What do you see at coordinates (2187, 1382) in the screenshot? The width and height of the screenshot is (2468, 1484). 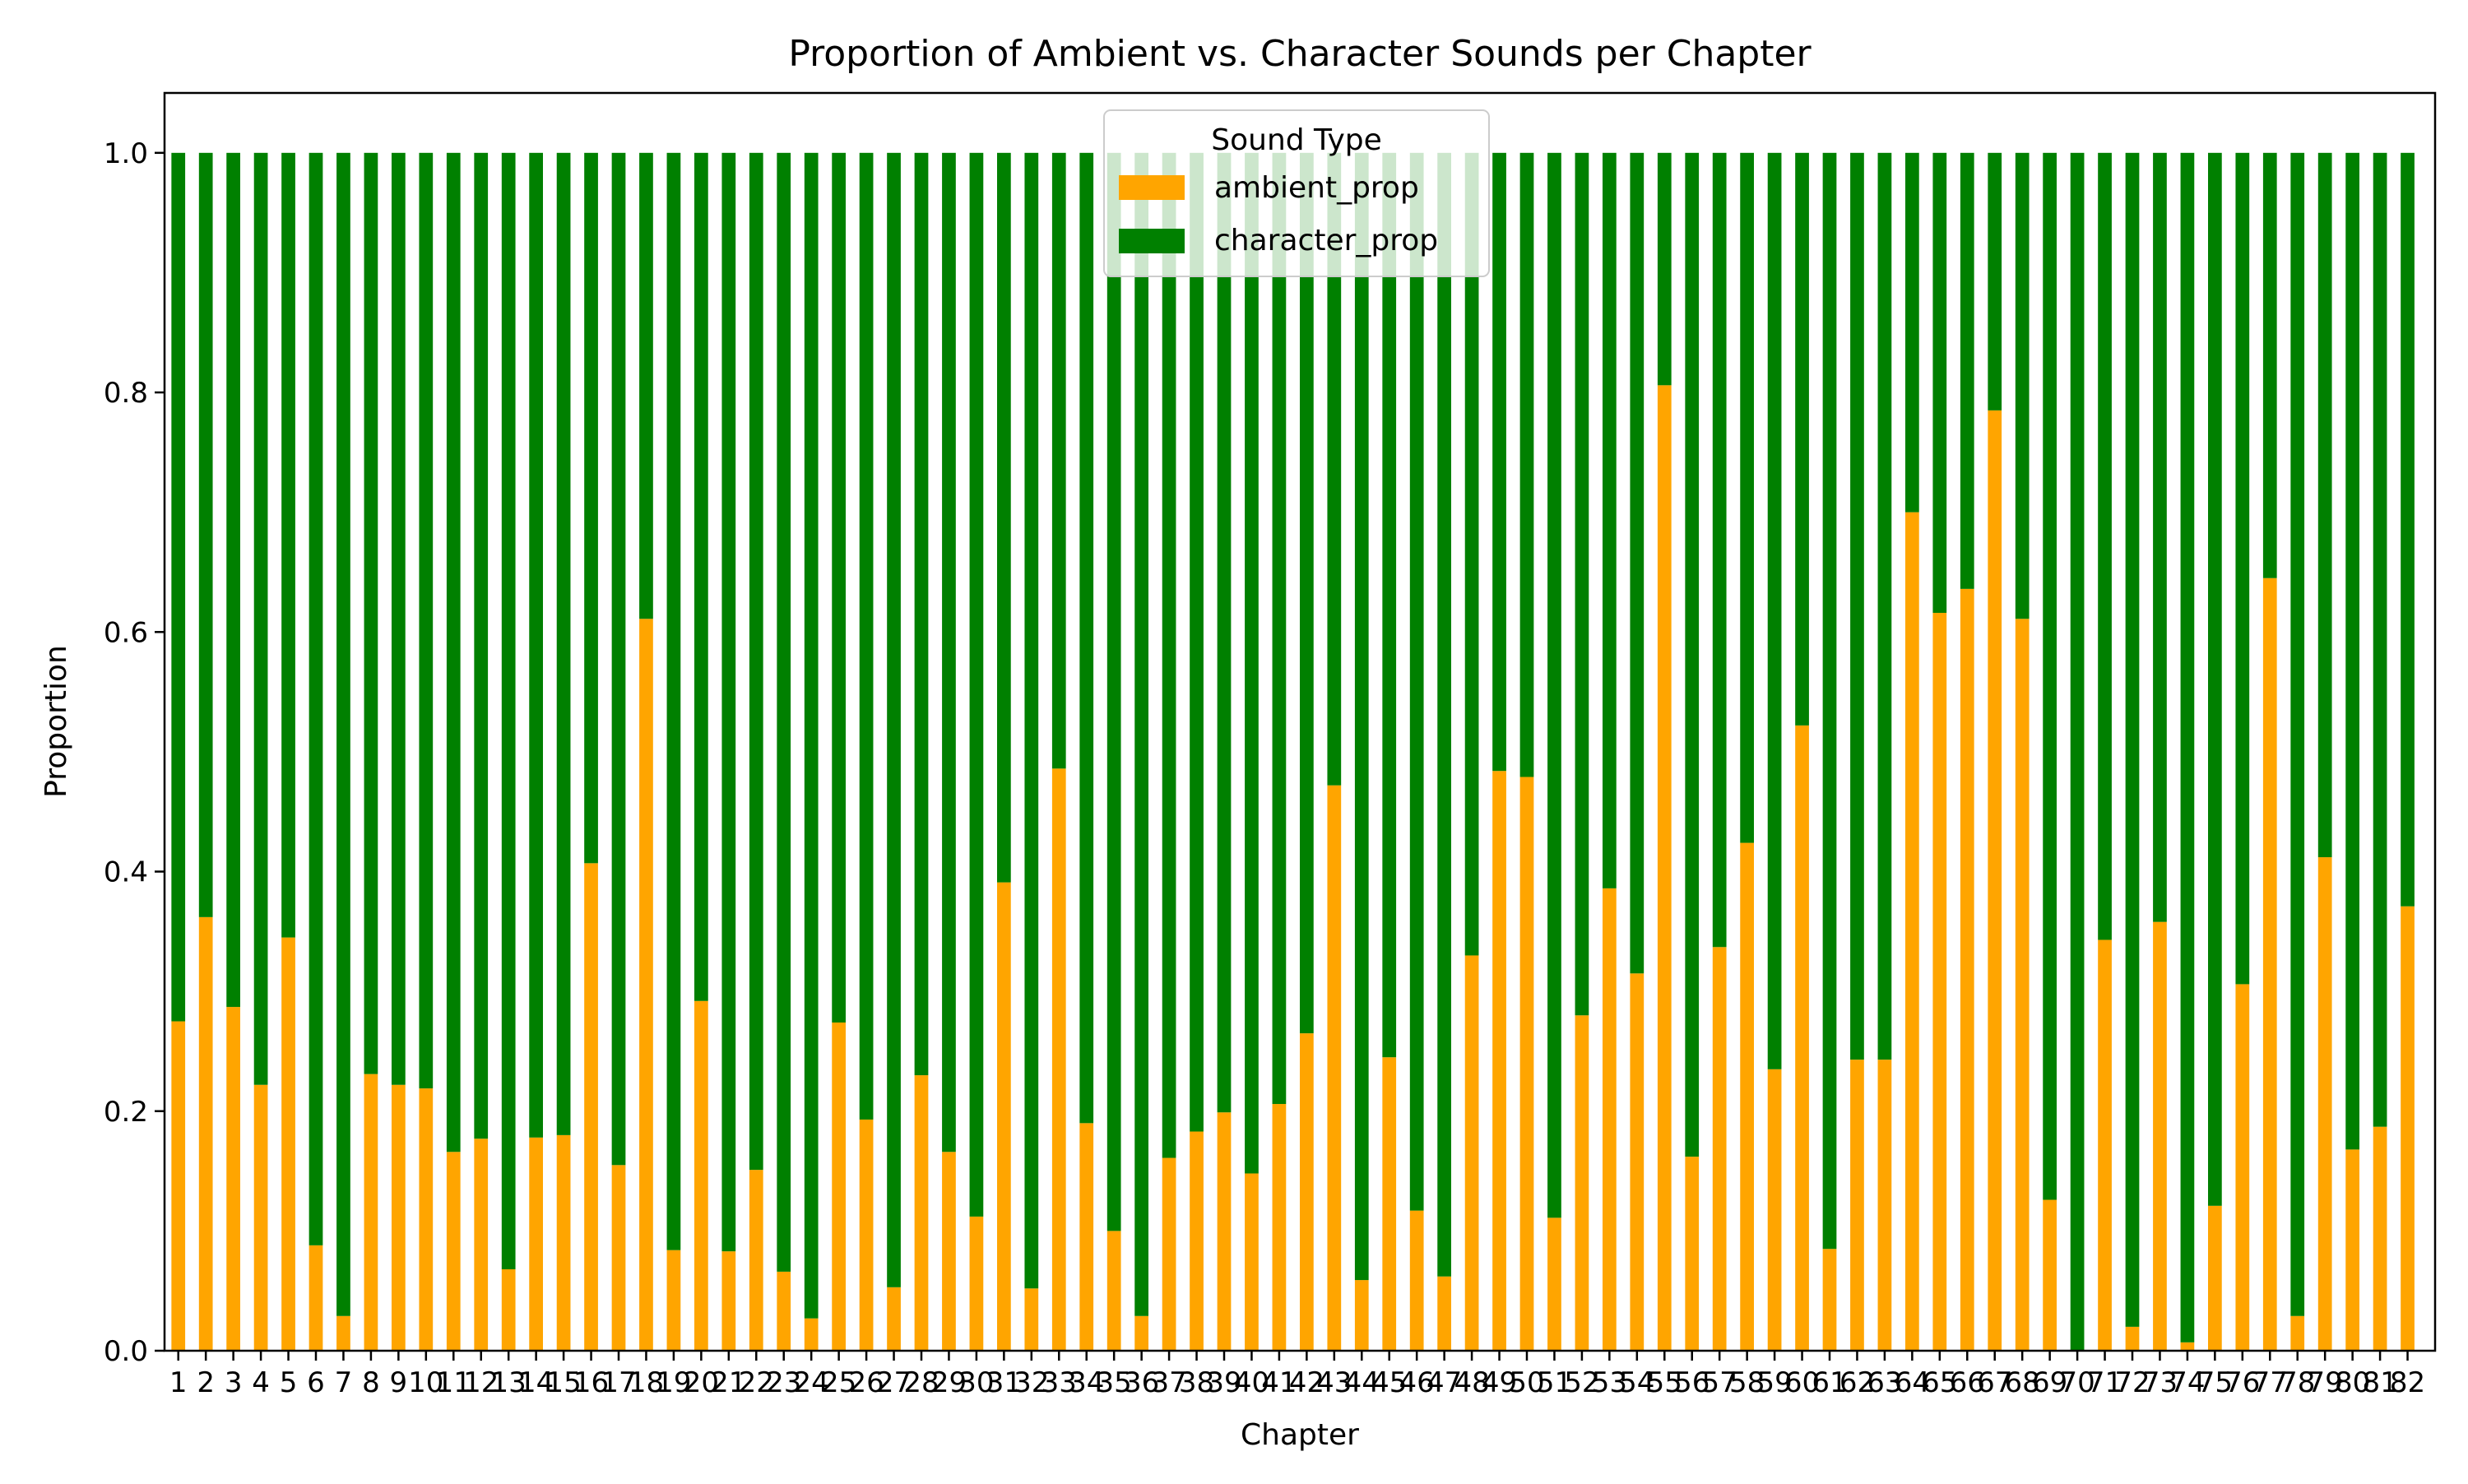 I see `x-tick-label: 74` at bounding box center [2187, 1382].